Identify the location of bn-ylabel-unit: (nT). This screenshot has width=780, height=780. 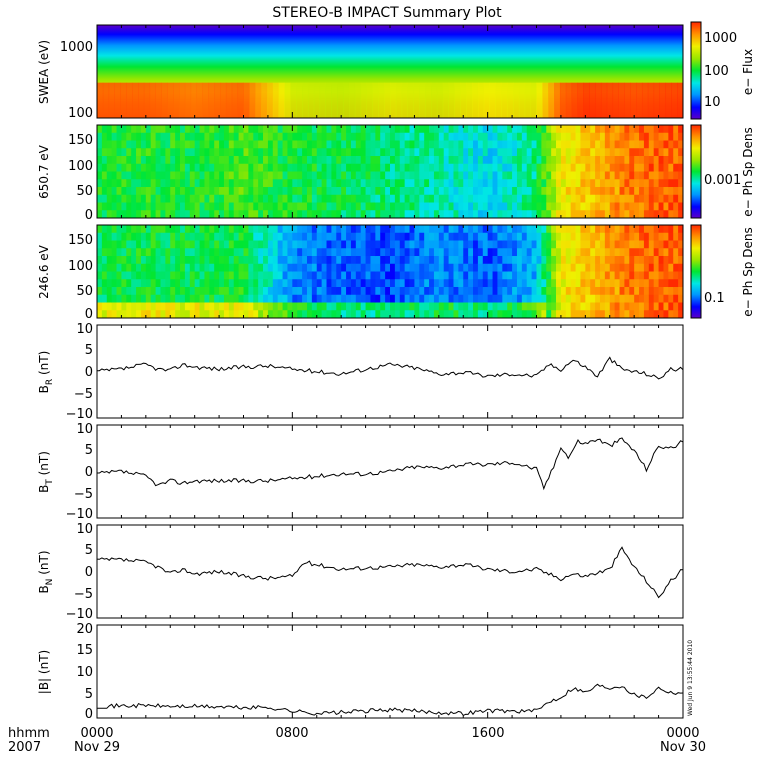
(44, 564).